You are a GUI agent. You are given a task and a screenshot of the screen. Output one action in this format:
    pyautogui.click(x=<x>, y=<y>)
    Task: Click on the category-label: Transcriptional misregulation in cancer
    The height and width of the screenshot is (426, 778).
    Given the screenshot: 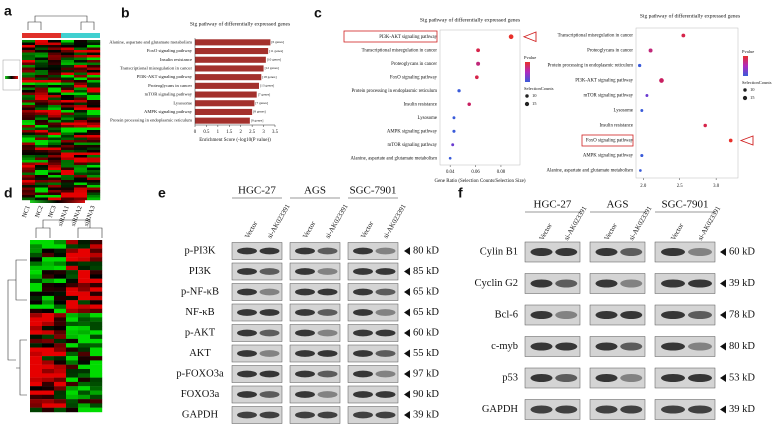 What is the action you would take?
    pyautogui.click(x=400, y=50)
    